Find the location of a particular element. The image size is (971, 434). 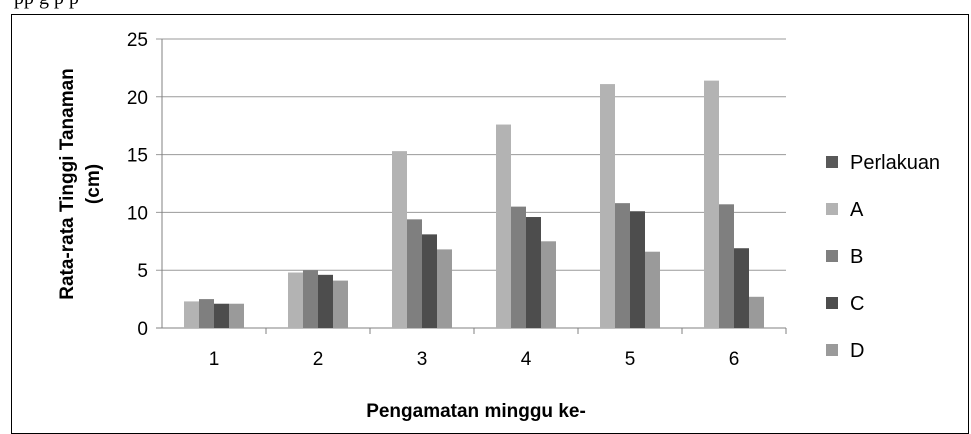

legend-label: C is located at coordinates (857, 304).